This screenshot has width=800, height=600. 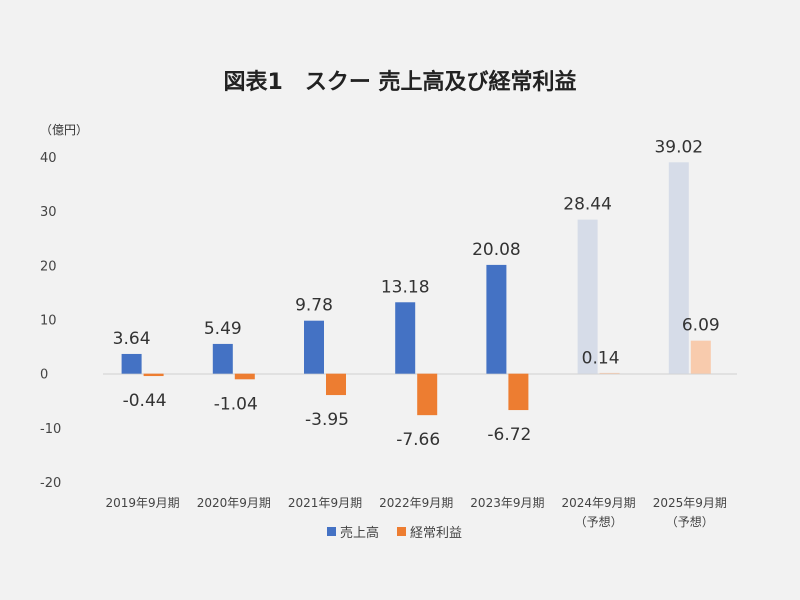 I want to click on revenue-data-label: 28.44, so click(x=587, y=205).